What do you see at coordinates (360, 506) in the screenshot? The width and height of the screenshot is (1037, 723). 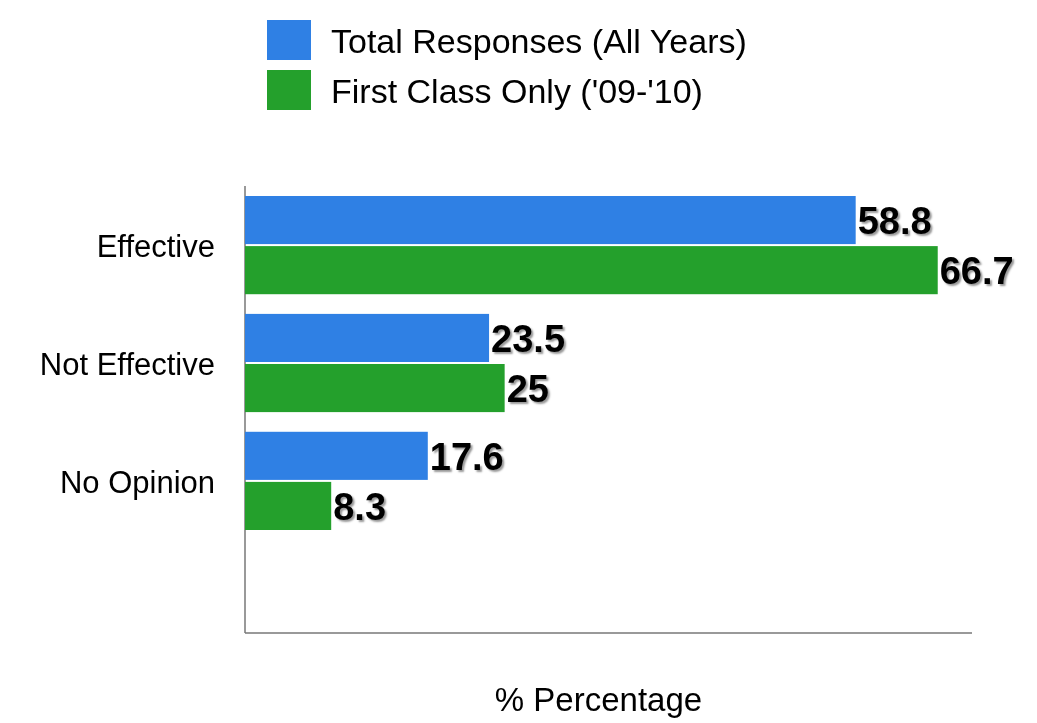 I see `data-label: 8.3` at bounding box center [360, 506].